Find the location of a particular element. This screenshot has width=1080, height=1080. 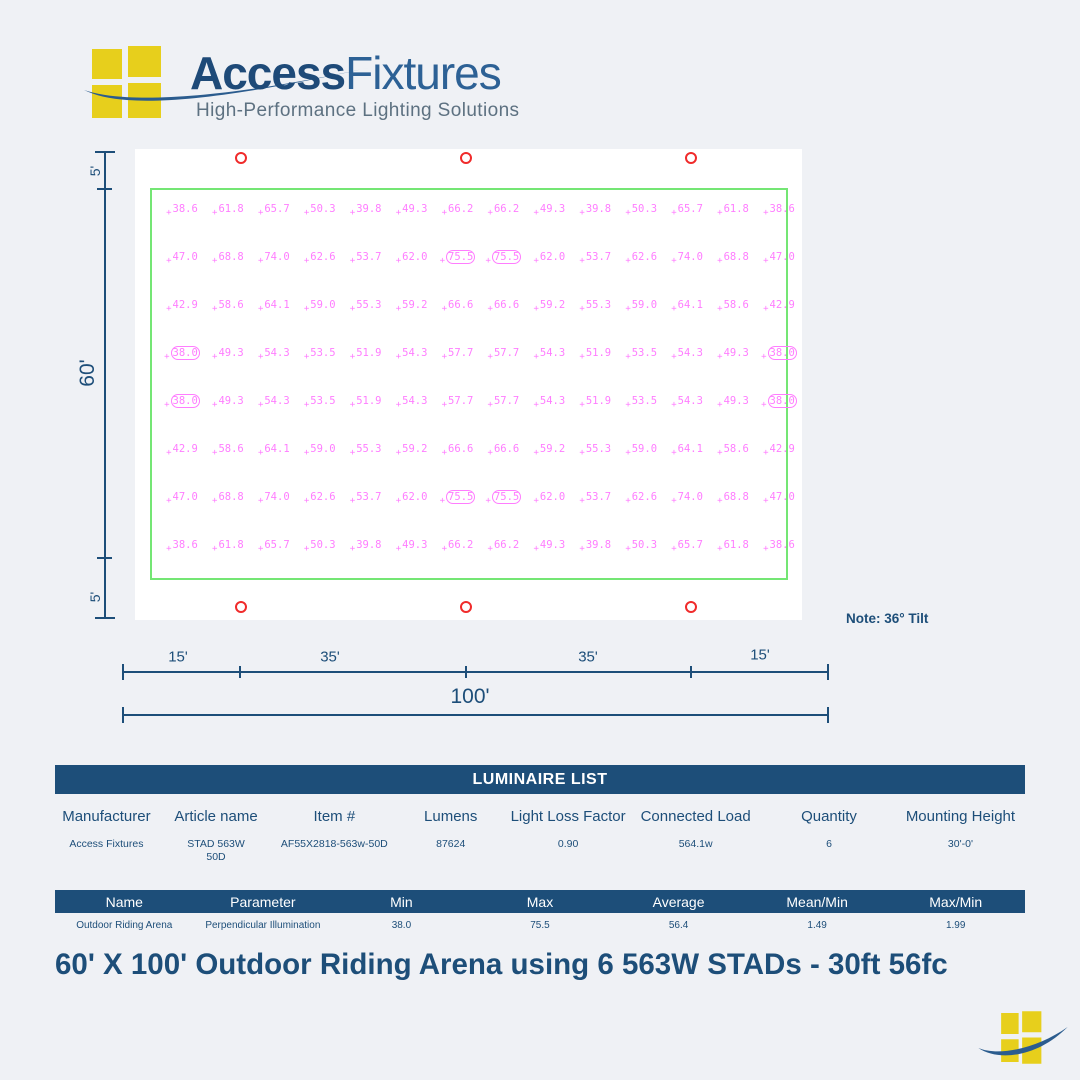

illuminance-value: +59.2 is located at coordinates (549, 450).